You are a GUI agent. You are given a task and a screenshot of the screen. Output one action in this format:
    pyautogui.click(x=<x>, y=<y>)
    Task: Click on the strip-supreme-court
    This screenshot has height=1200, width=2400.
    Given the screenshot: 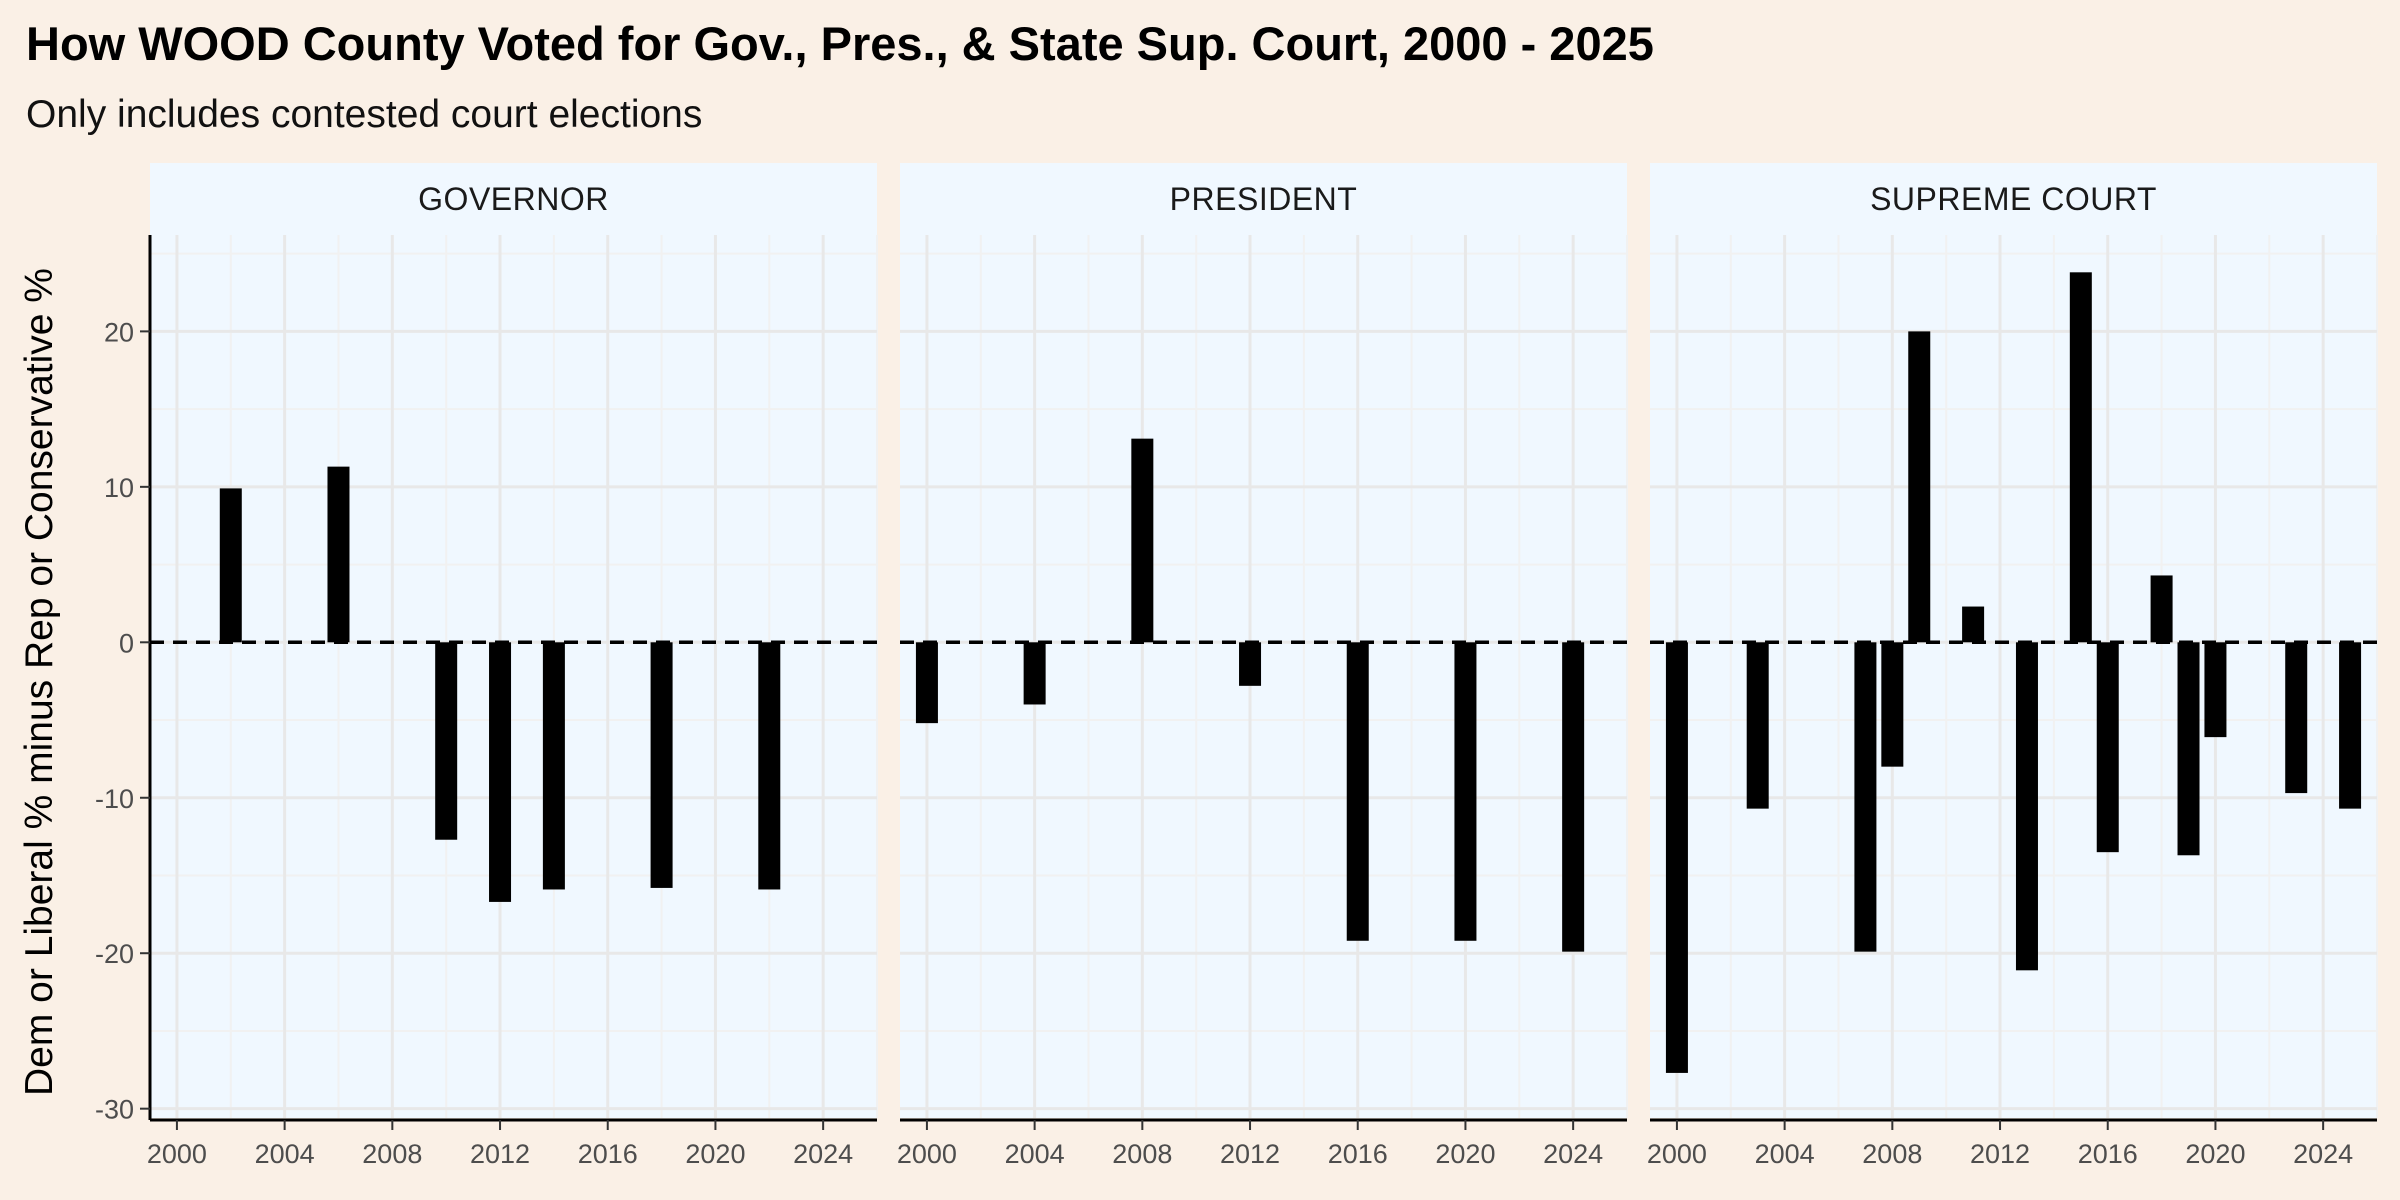 What is the action you would take?
    pyautogui.click(x=2013, y=199)
    